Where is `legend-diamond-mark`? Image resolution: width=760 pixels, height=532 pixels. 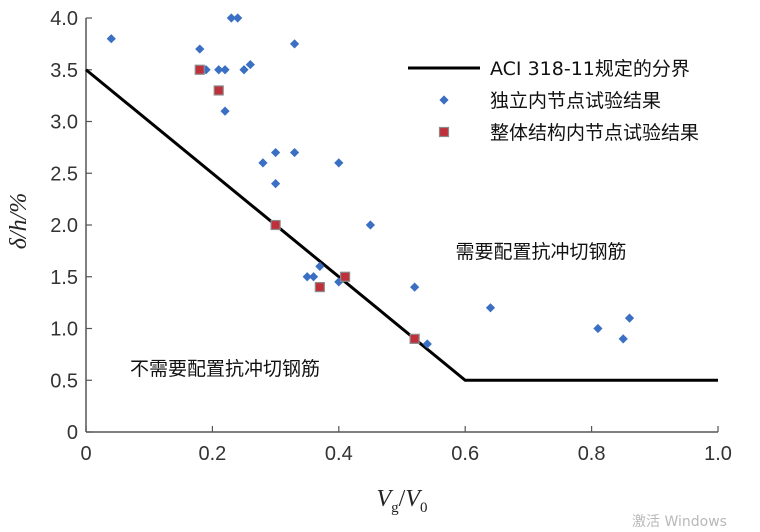
legend-diamond-mark is located at coordinates (444, 100).